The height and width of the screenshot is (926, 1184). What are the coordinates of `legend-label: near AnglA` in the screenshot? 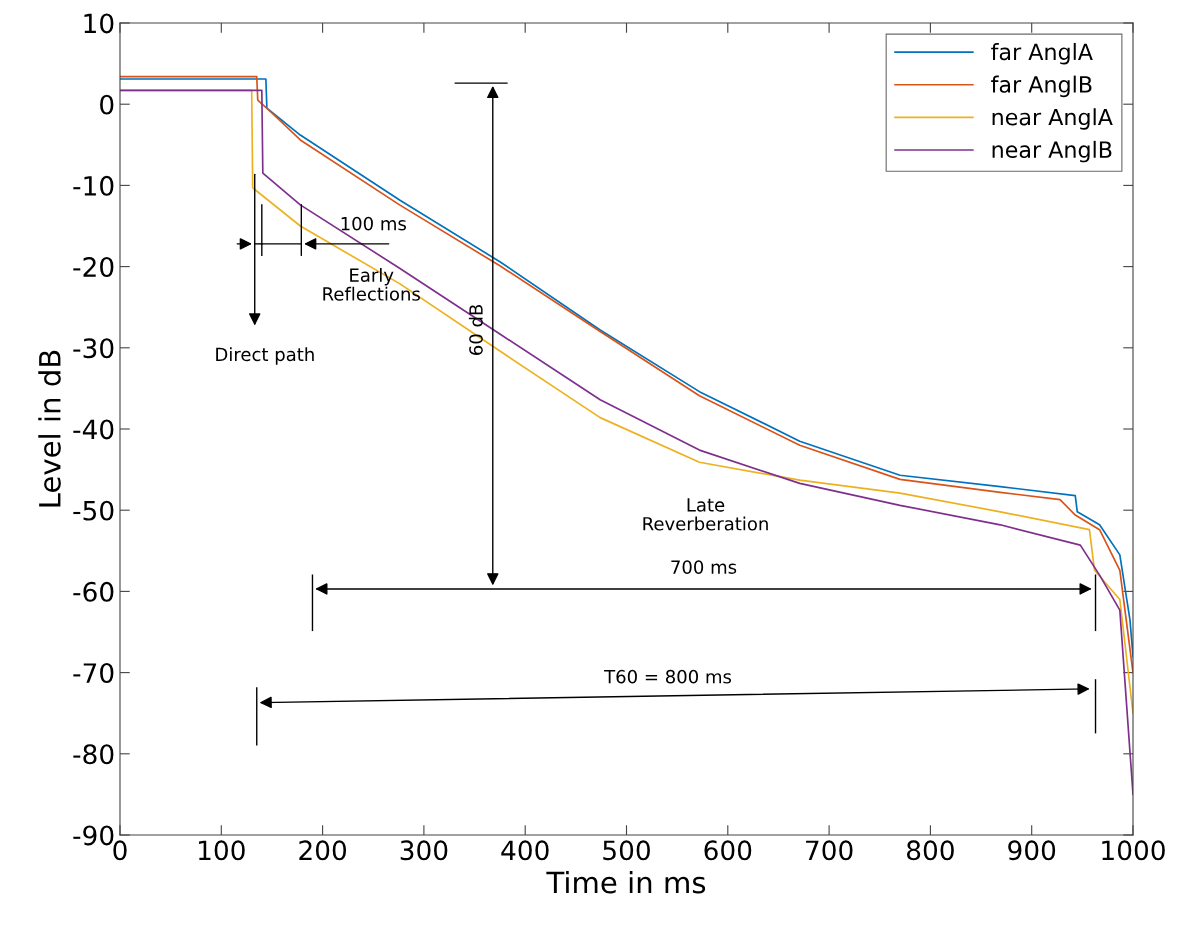 It's located at (1052, 119).